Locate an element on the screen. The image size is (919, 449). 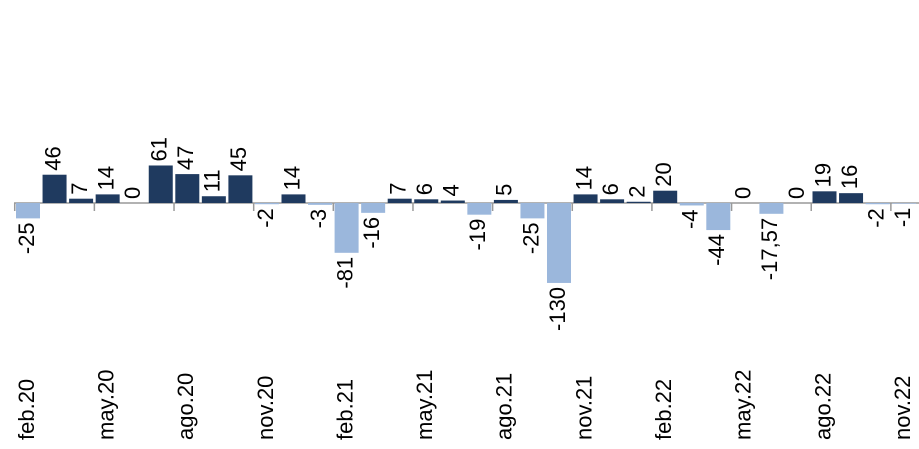
value-label: -44 is located at coordinates (716, 250).